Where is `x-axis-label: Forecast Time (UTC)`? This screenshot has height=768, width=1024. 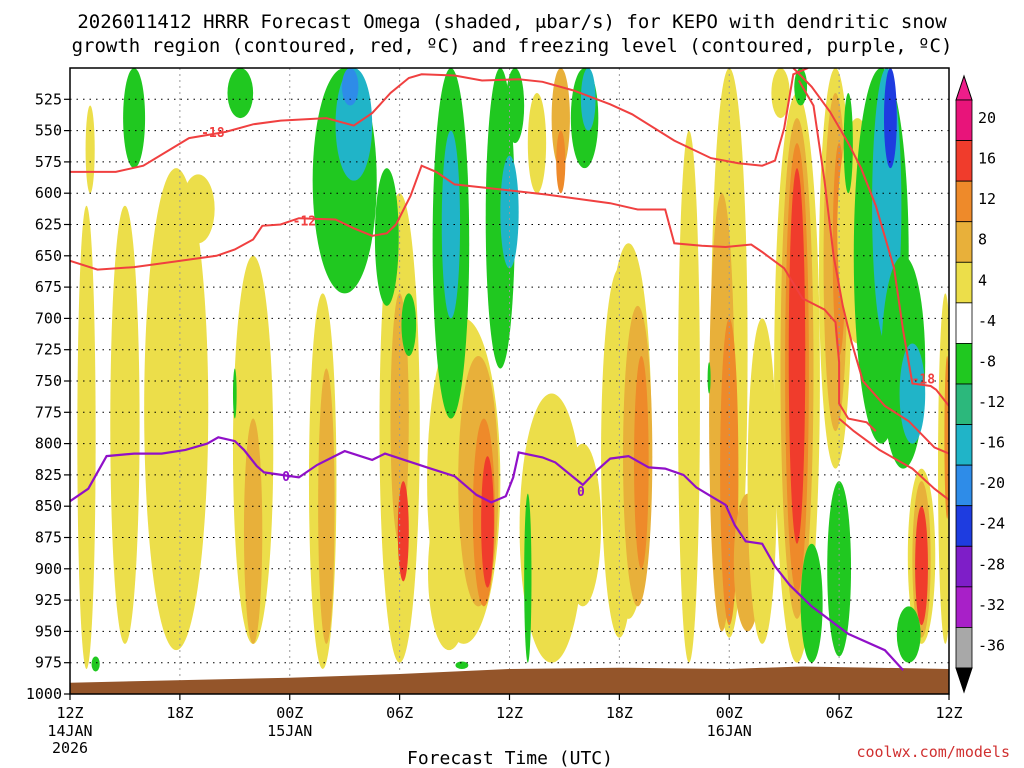
x-axis-label: Forecast Time (UTC) is located at coordinates (510, 758).